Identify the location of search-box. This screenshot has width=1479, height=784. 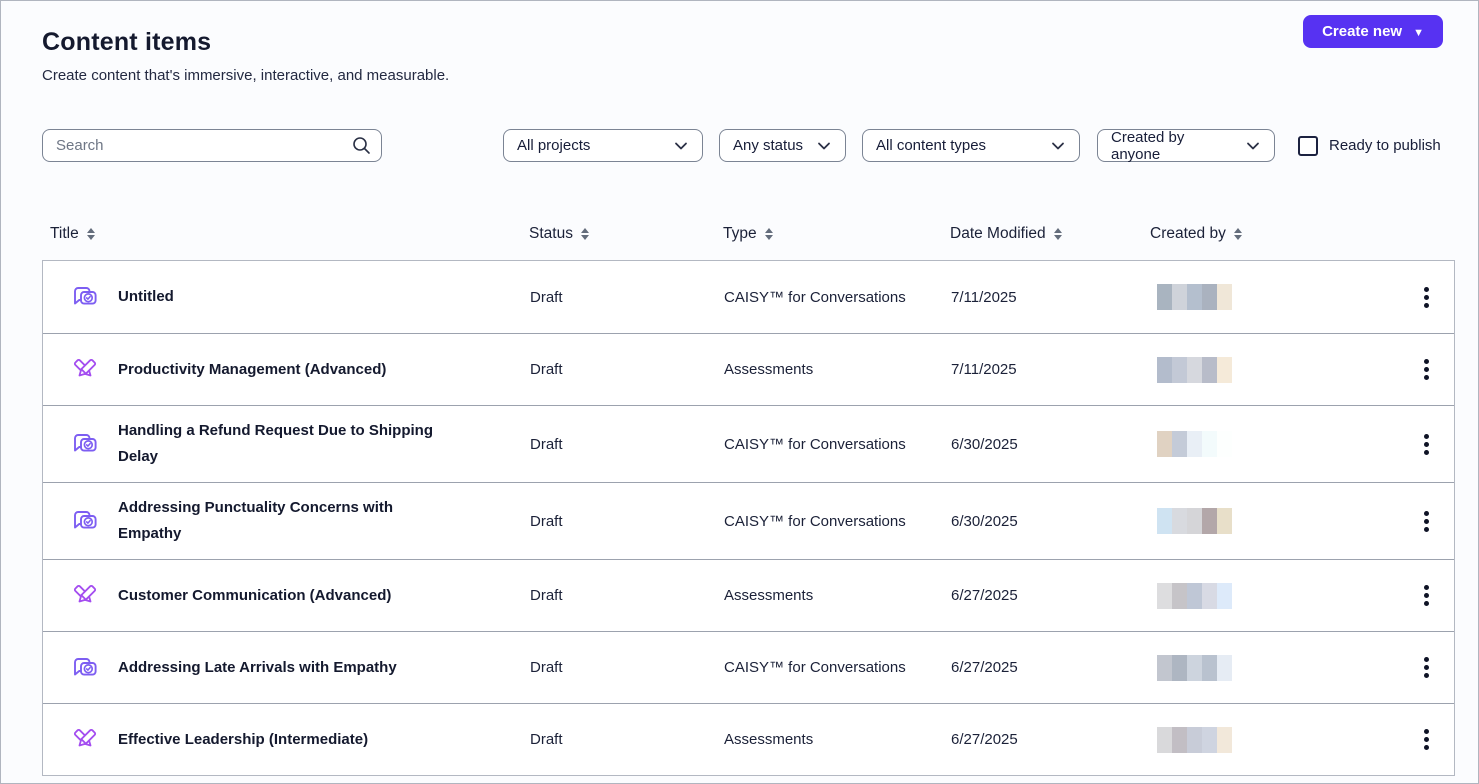
(212, 145).